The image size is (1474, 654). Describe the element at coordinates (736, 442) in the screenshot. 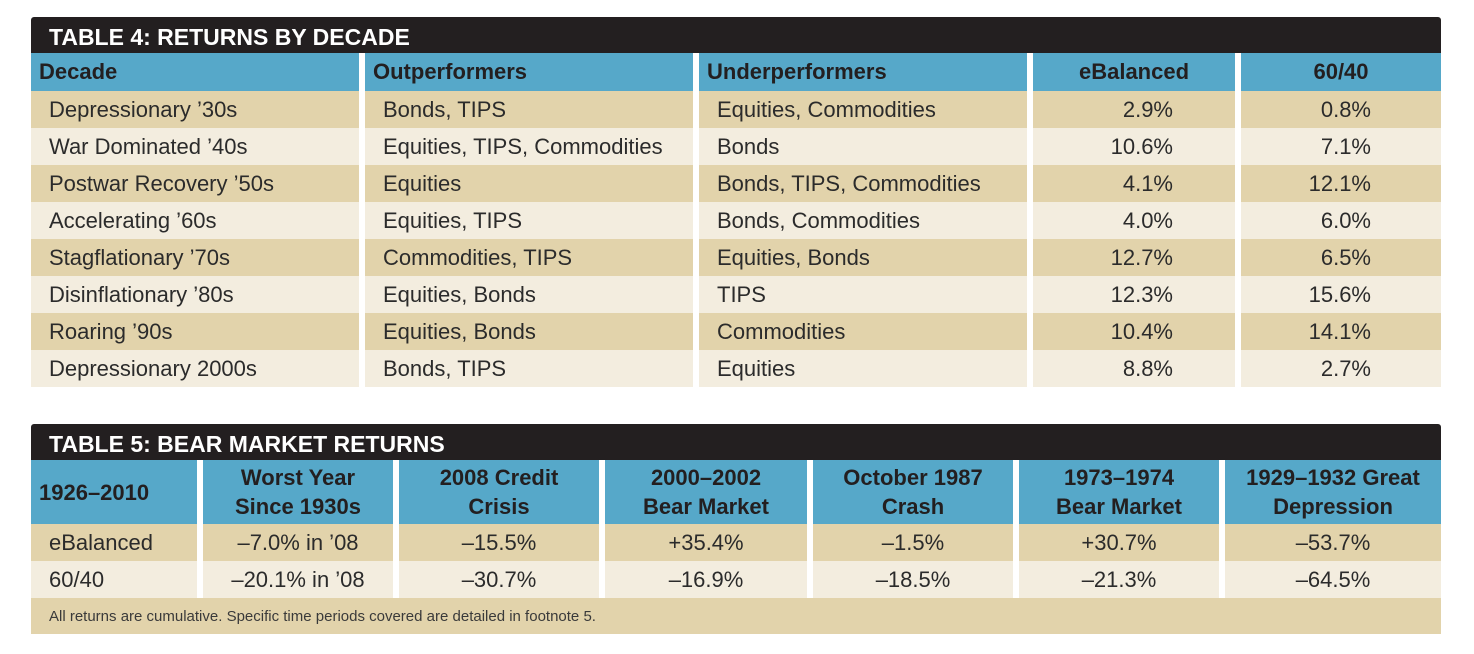

I see `table5-title: TABLE 5: BEAR MARKET RETURNS` at that location.